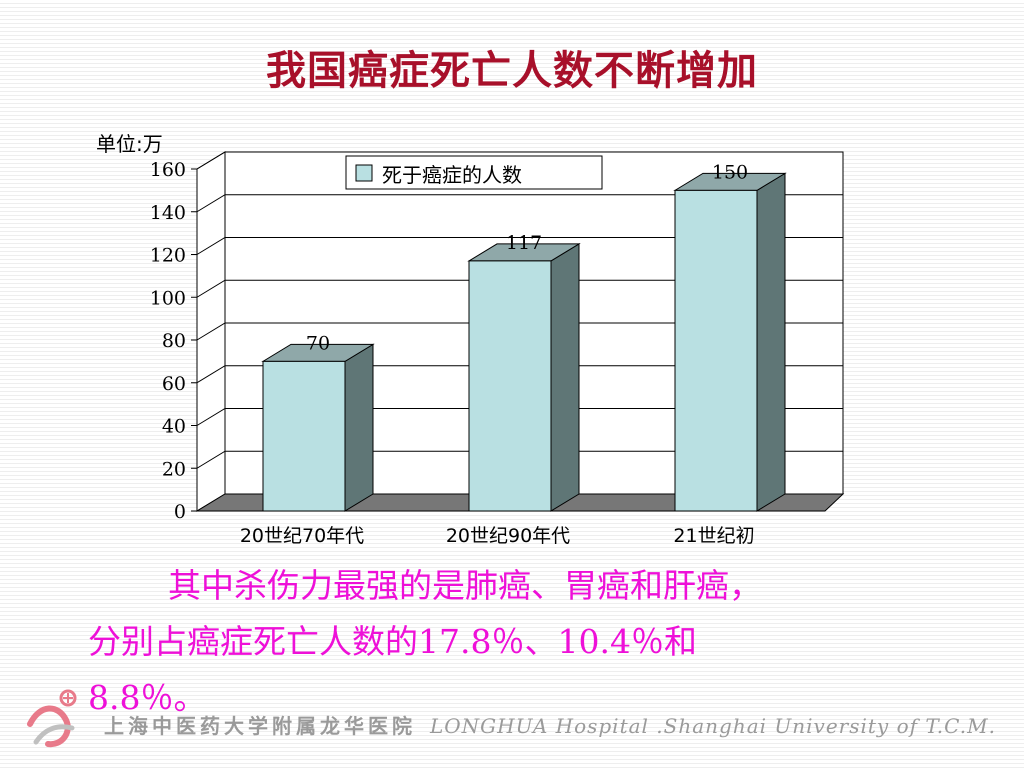 Image resolution: width=1024 pixels, height=768 pixels. What do you see at coordinates (730, 172) in the screenshot?
I see `data-label: 150` at bounding box center [730, 172].